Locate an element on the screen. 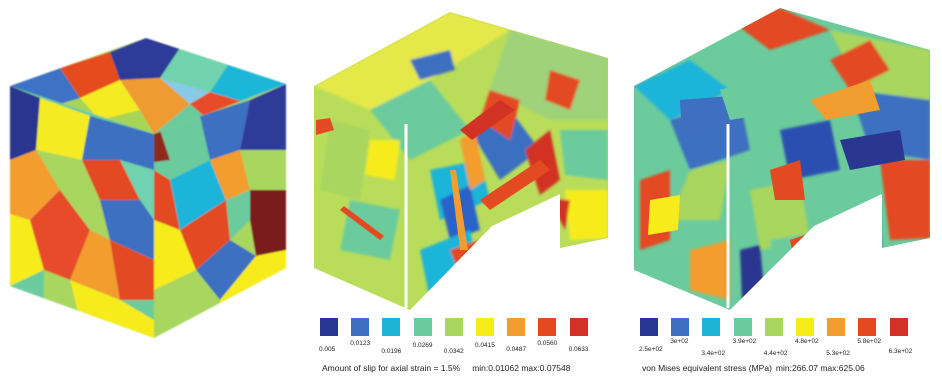 Image resolution: width=942 pixels, height=377 pixels. legend-tick-label: 0.0560 is located at coordinates (547, 343).